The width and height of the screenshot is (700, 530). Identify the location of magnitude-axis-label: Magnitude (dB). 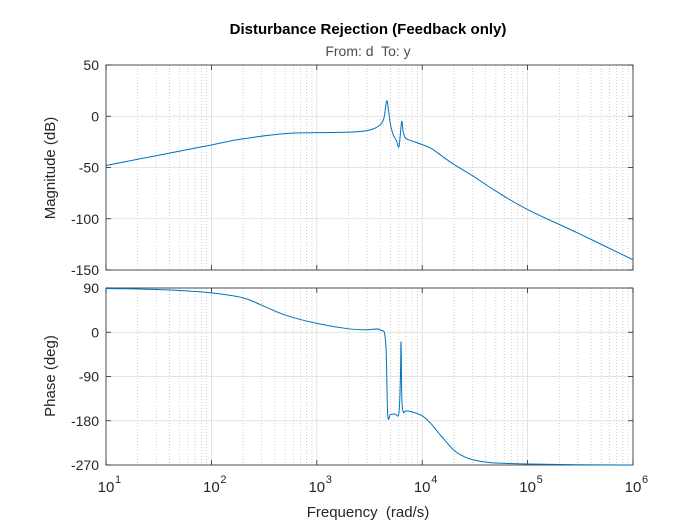
(50, 168).